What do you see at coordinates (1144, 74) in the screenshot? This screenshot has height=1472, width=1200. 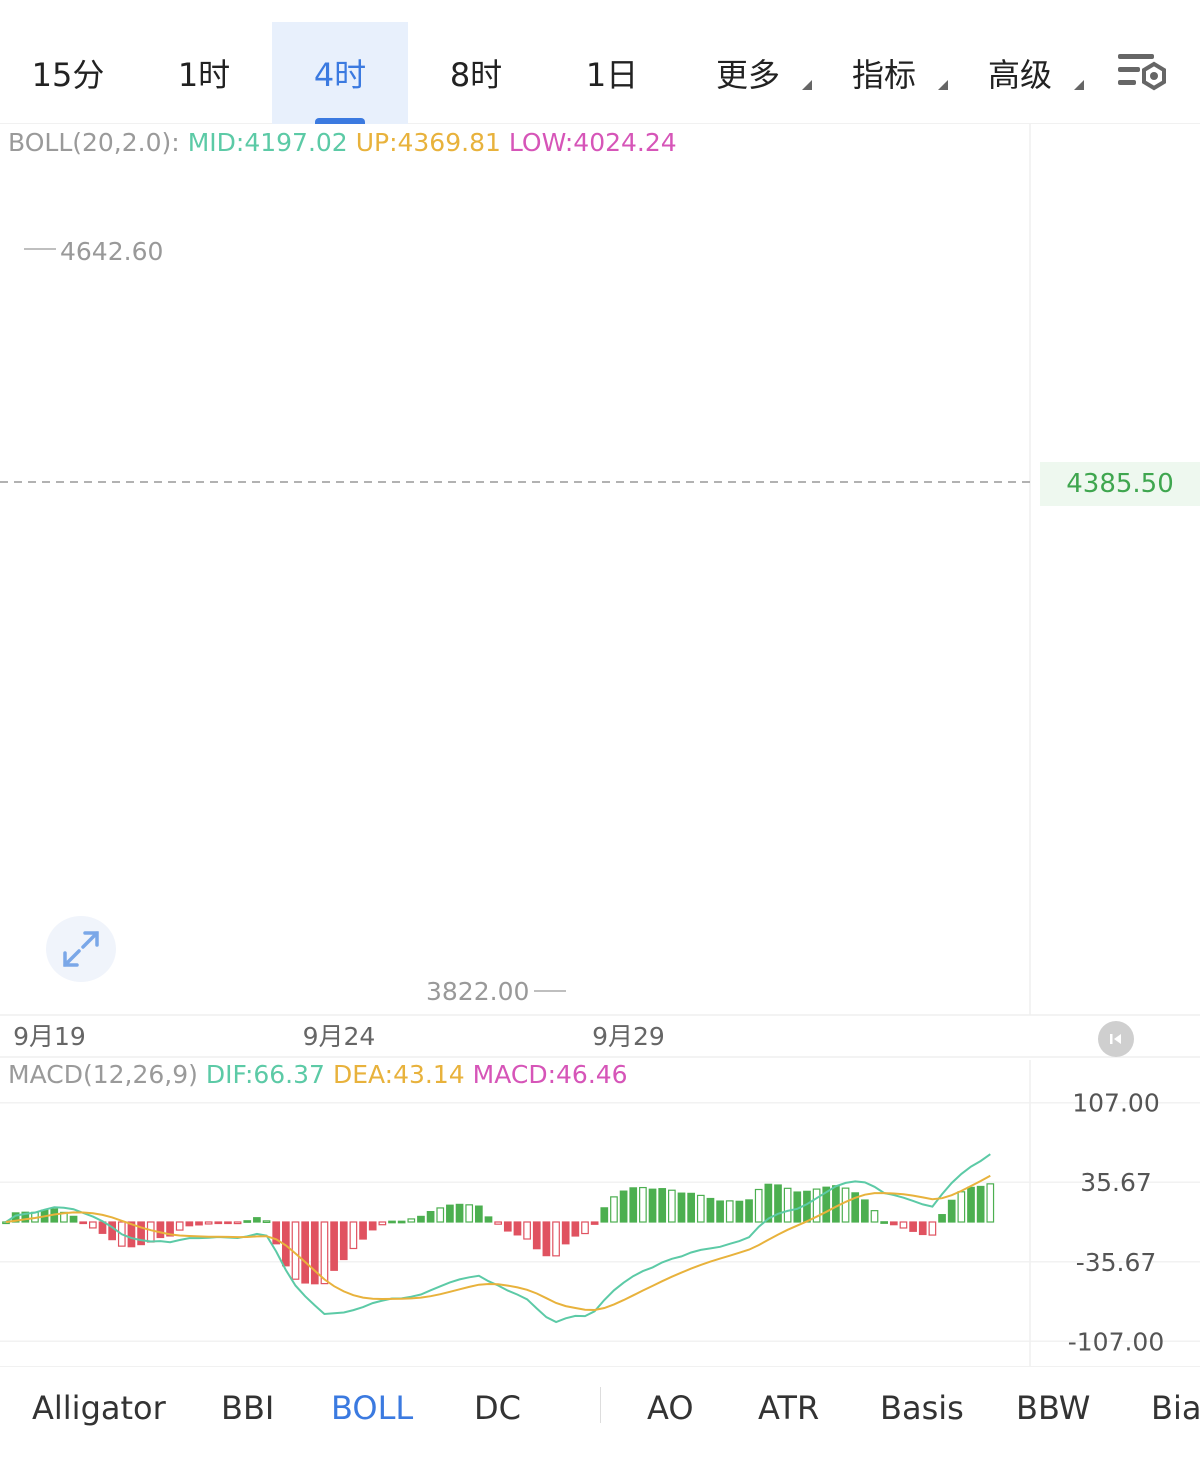 I see `chart-settings-icon` at bounding box center [1144, 74].